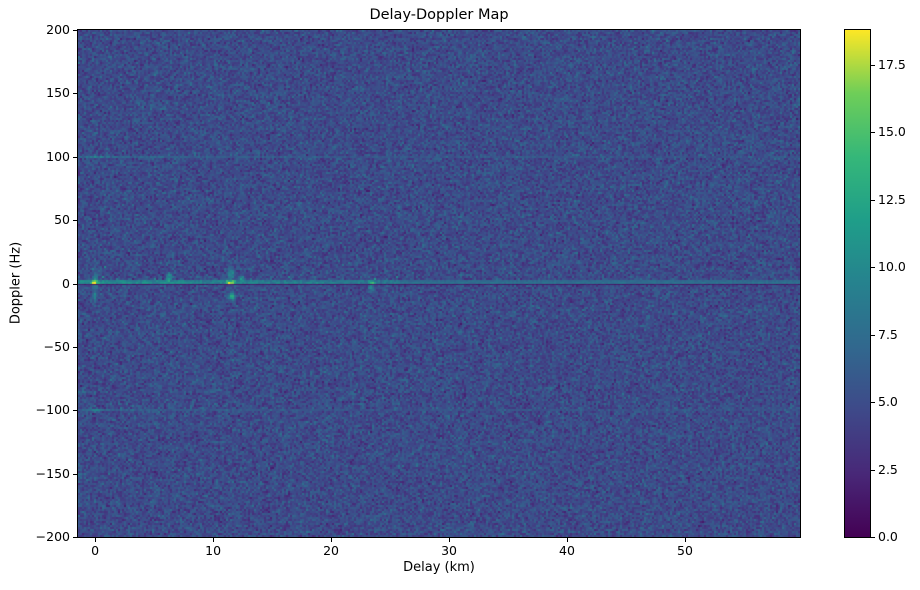  I want to click on x-tick-label: 10, so click(213, 550).